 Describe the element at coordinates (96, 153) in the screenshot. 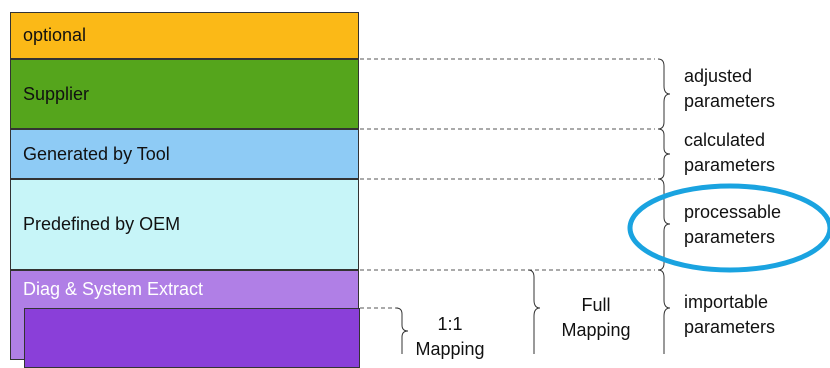

I see `layer-tool-label: Generated by Tool` at that location.